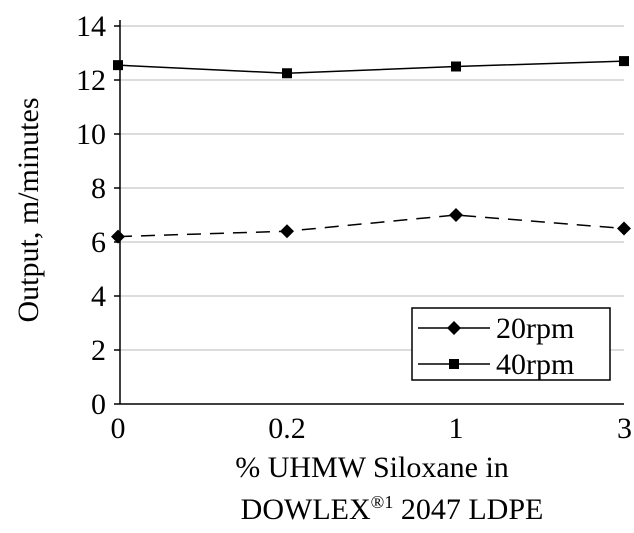 The width and height of the screenshot is (634, 533). What do you see at coordinates (91, 134) in the screenshot?
I see `y-tick-label: 10` at bounding box center [91, 134].